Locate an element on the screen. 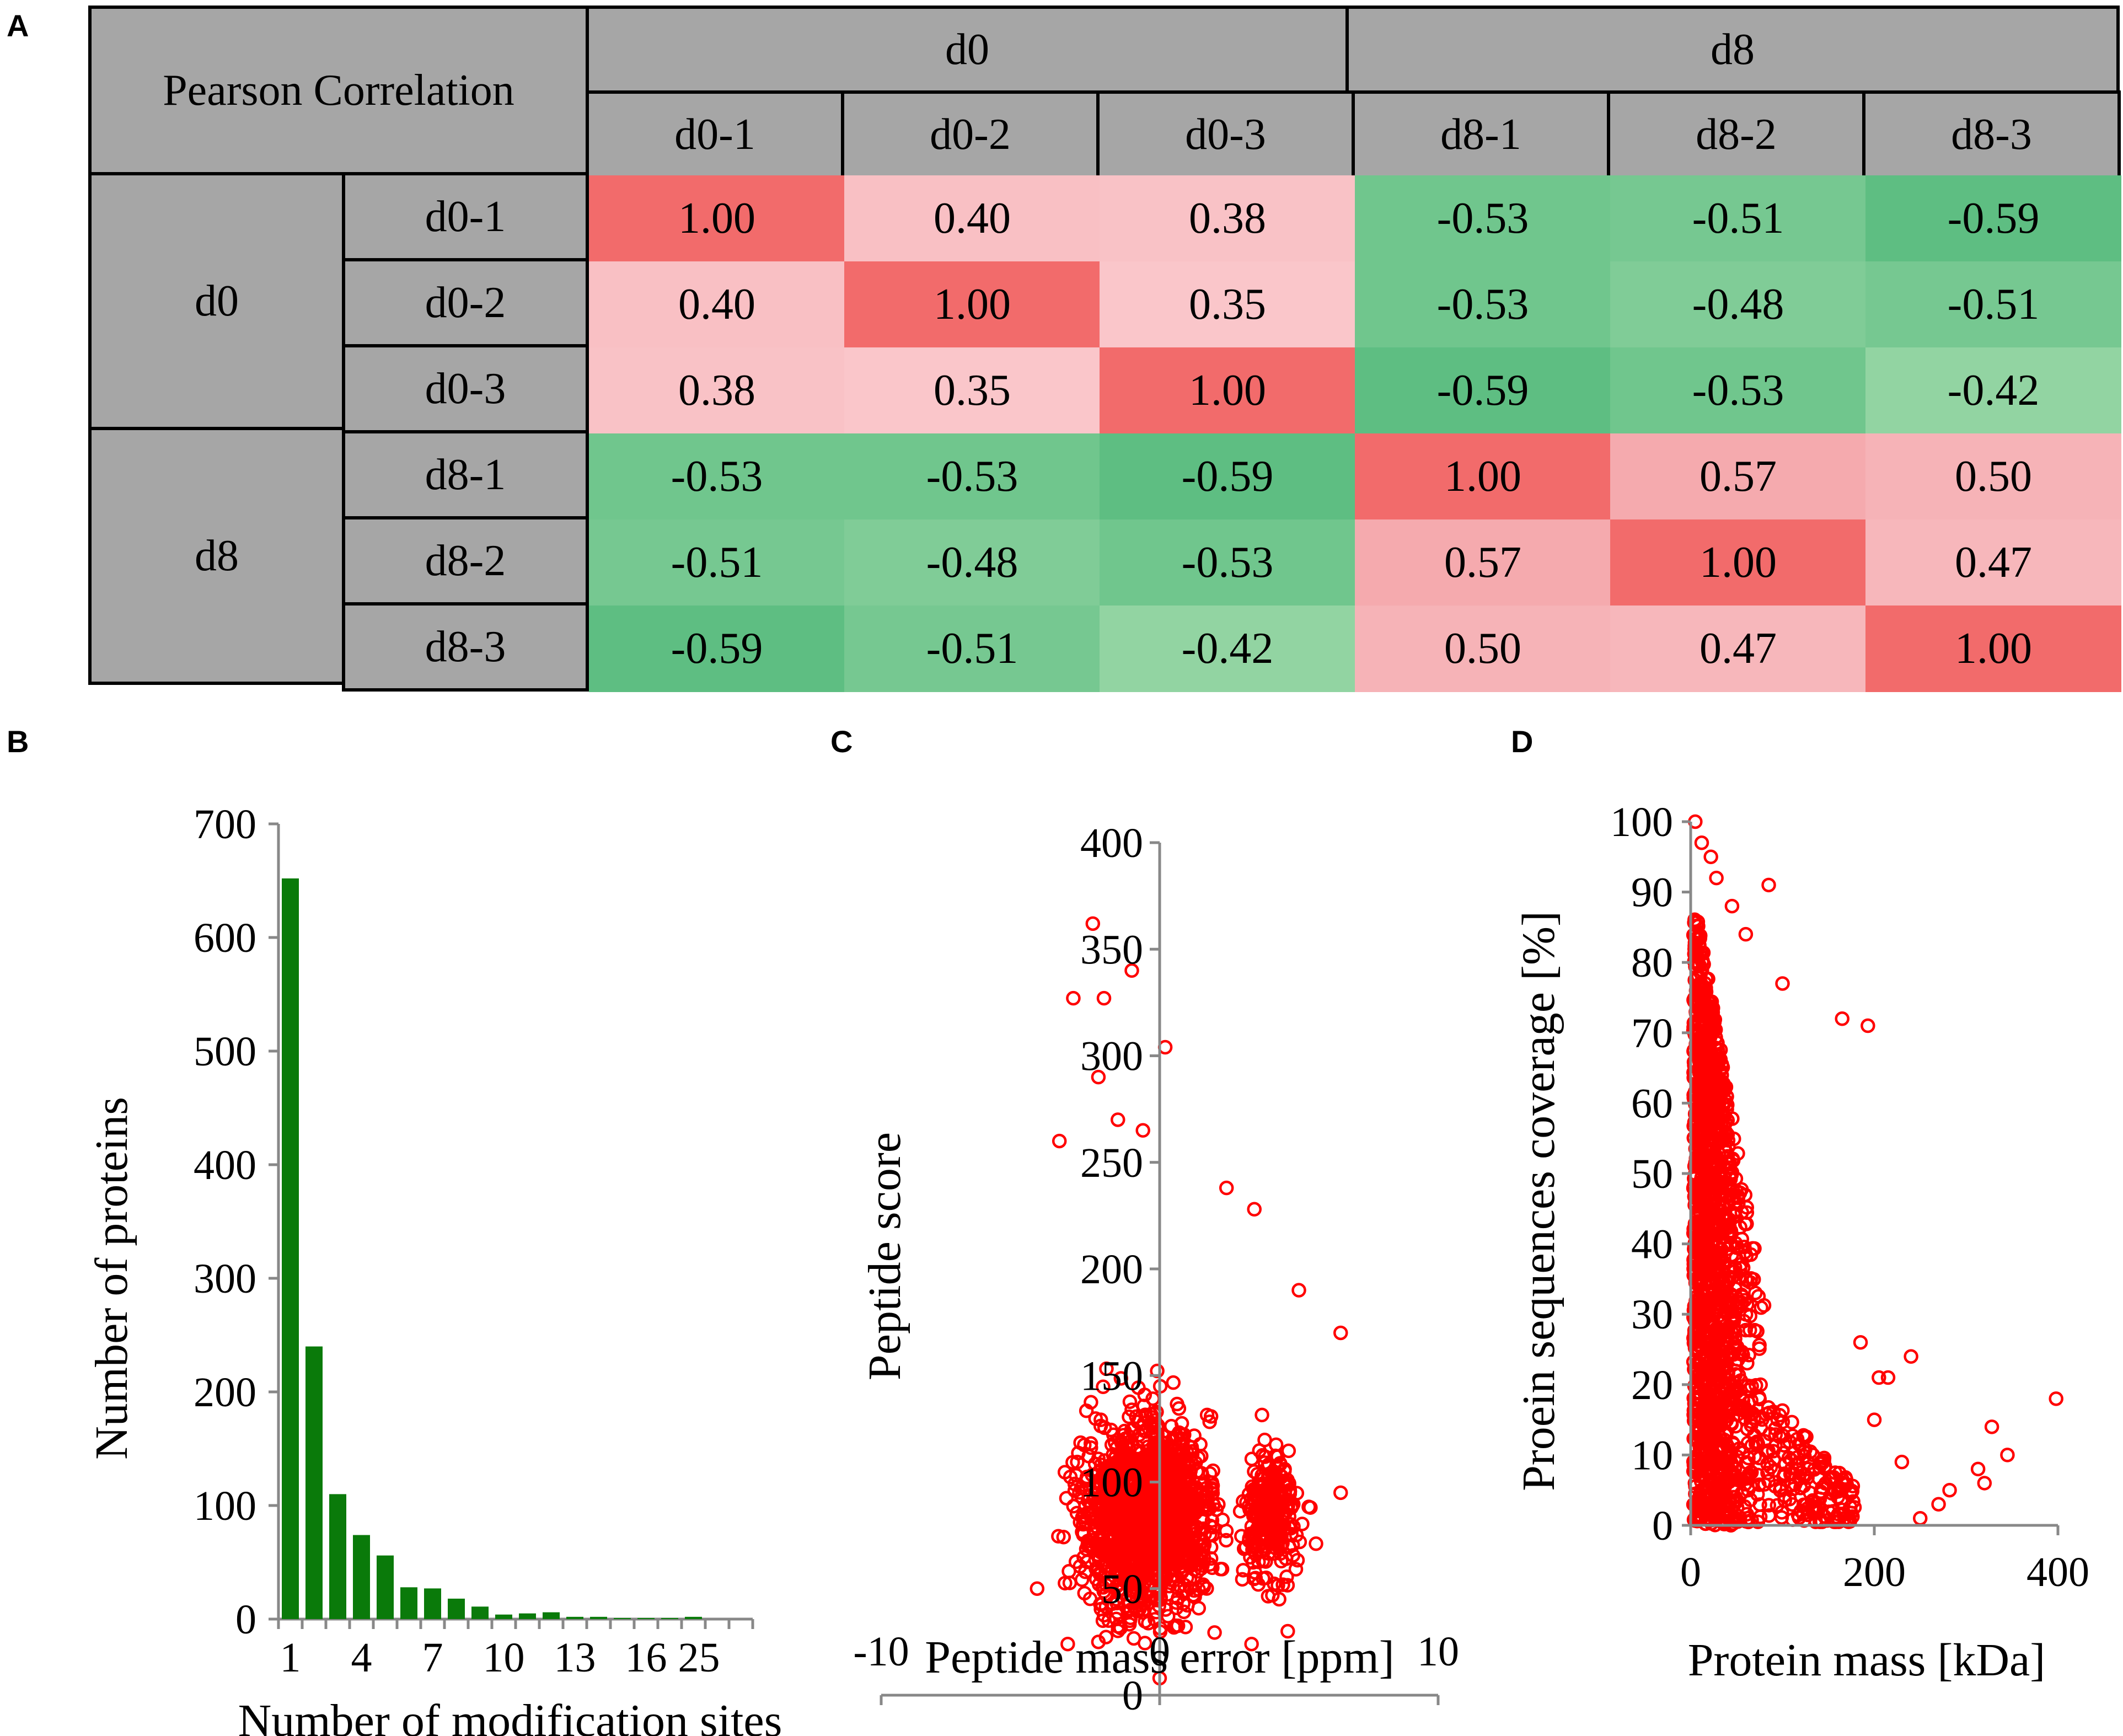 The image size is (2123, 1736). table-cell: 0.38 is located at coordinates (1227, 218).